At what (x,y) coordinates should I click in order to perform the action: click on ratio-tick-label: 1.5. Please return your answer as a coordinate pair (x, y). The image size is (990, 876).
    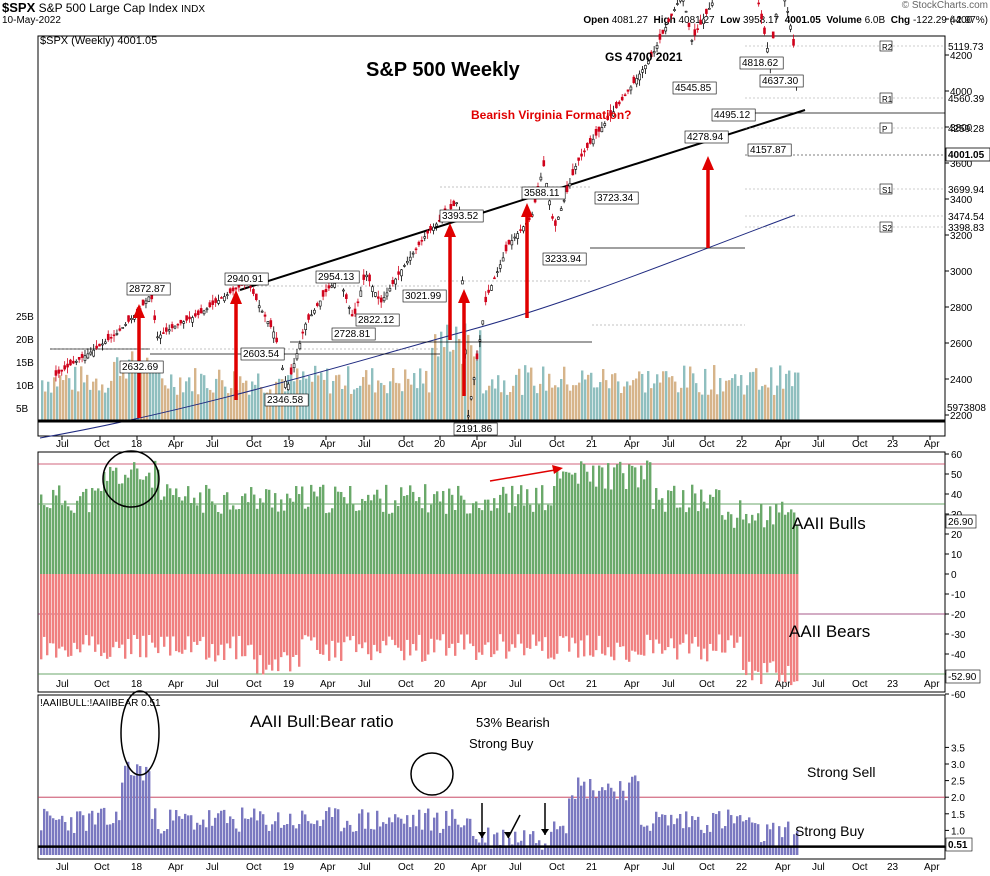
    Looking at the image, I should click on (958, 815).